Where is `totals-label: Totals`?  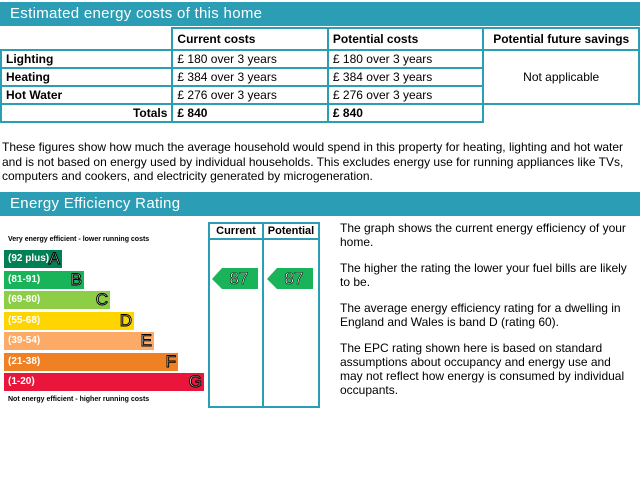 totals-label: Totals is located at coordinates (87, 113).